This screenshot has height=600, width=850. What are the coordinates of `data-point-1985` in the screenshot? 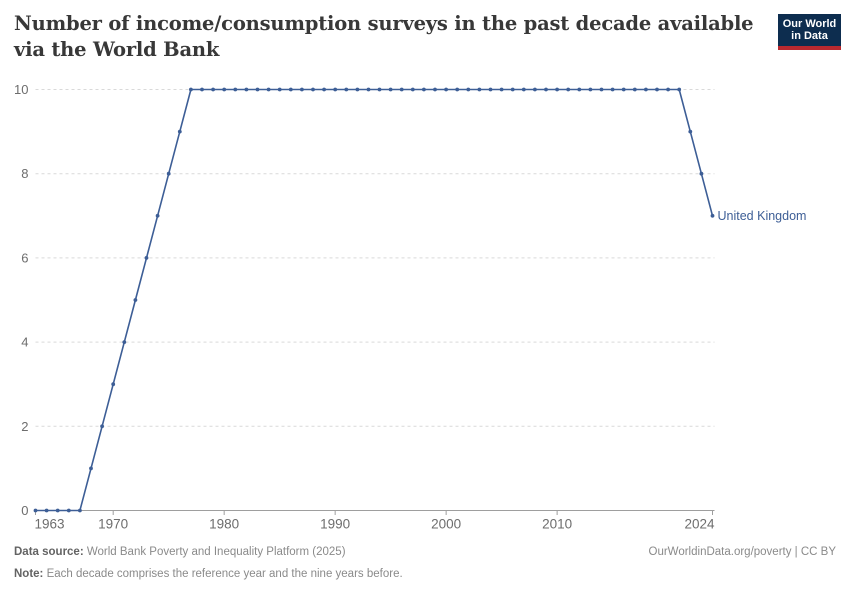 It's located at (279, 89).